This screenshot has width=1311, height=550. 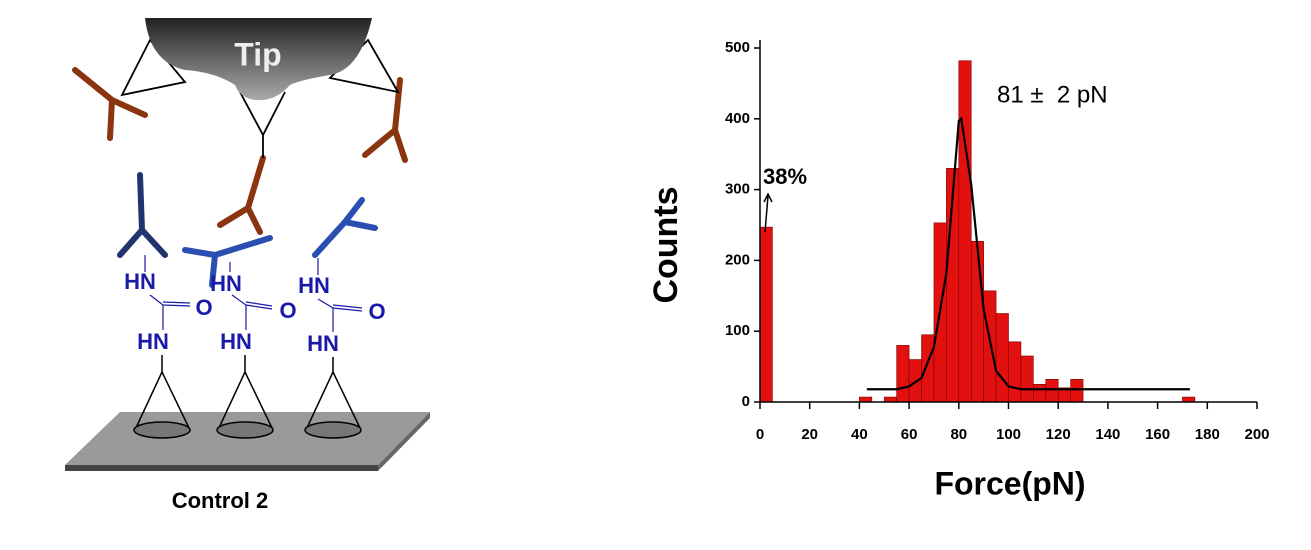 I want to click on x-tick-label: 120, so click(x=1058, y=434).